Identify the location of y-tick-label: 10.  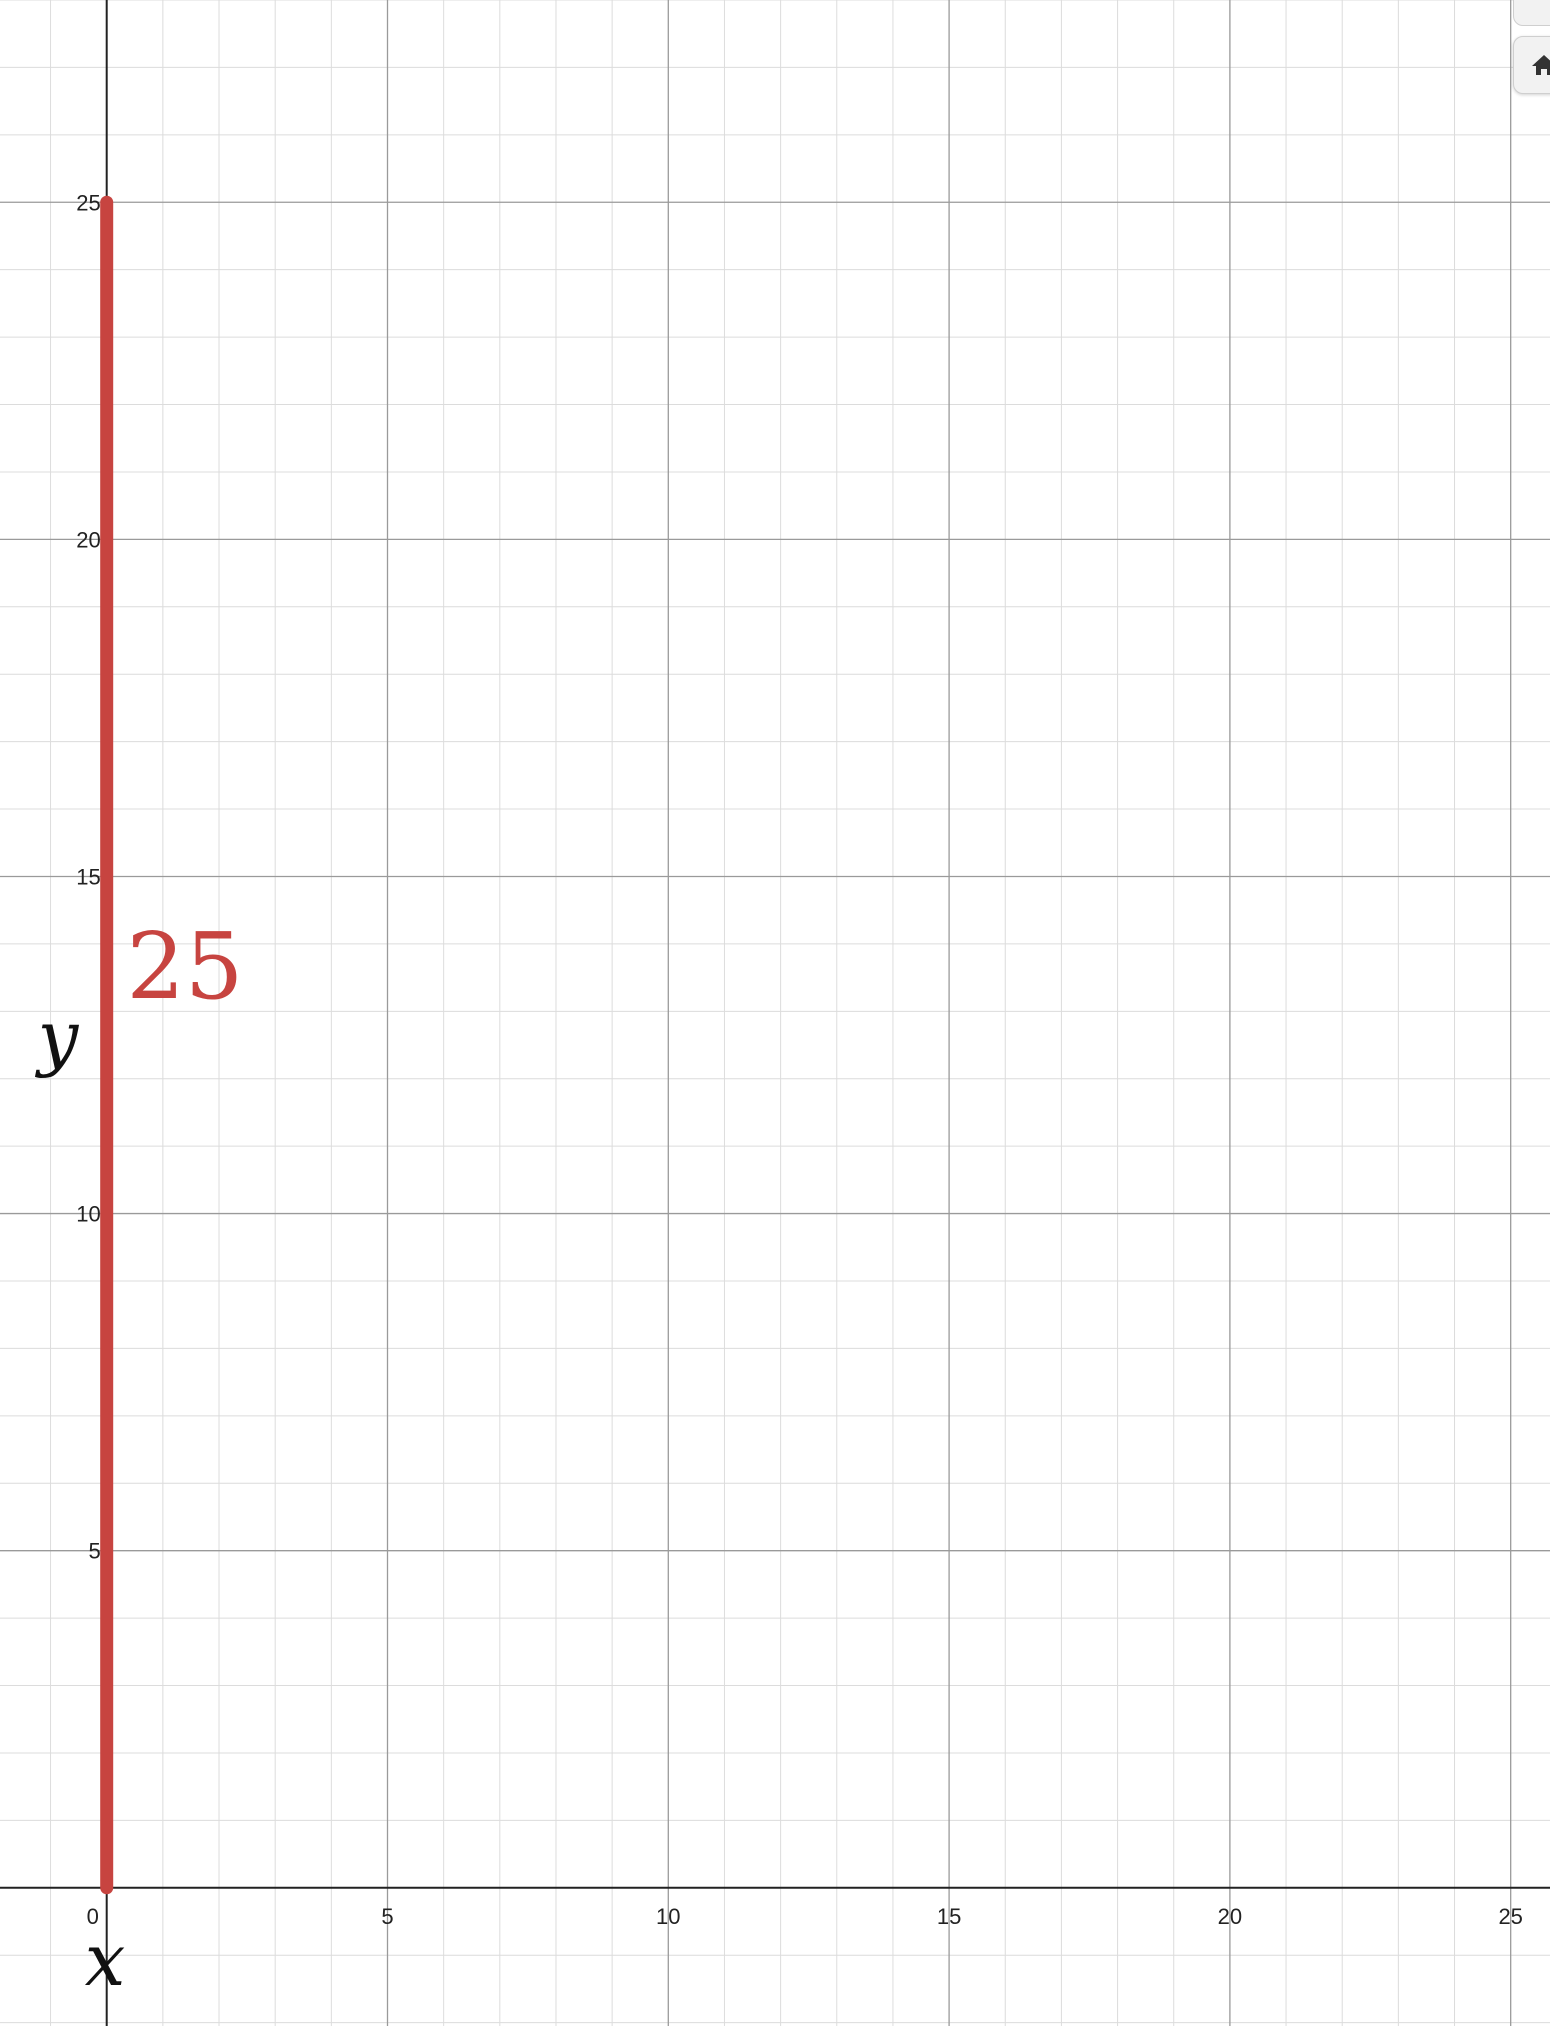
(88, 1214).